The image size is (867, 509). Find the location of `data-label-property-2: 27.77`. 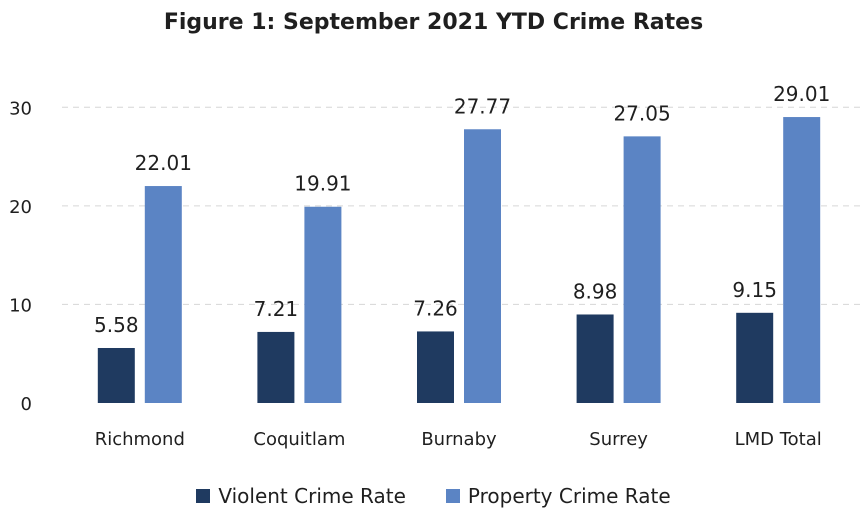

data-label-property-2: 27.77 is located at coordinates (482, 106).